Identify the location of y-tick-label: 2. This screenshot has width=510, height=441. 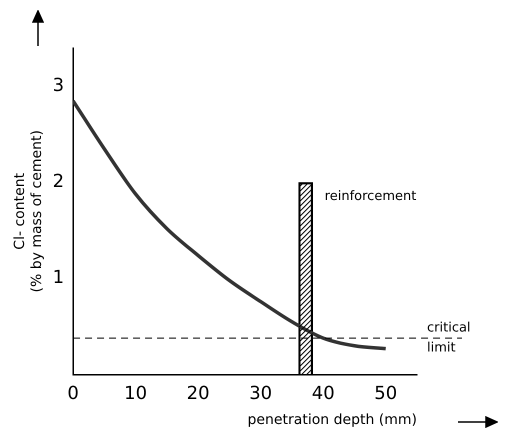
(58, 181).